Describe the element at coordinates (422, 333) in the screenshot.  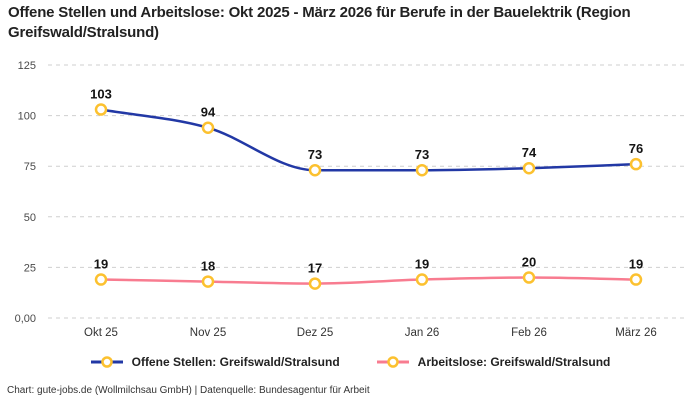
I see `x-axis-tick-label: Jan 26` at that location.